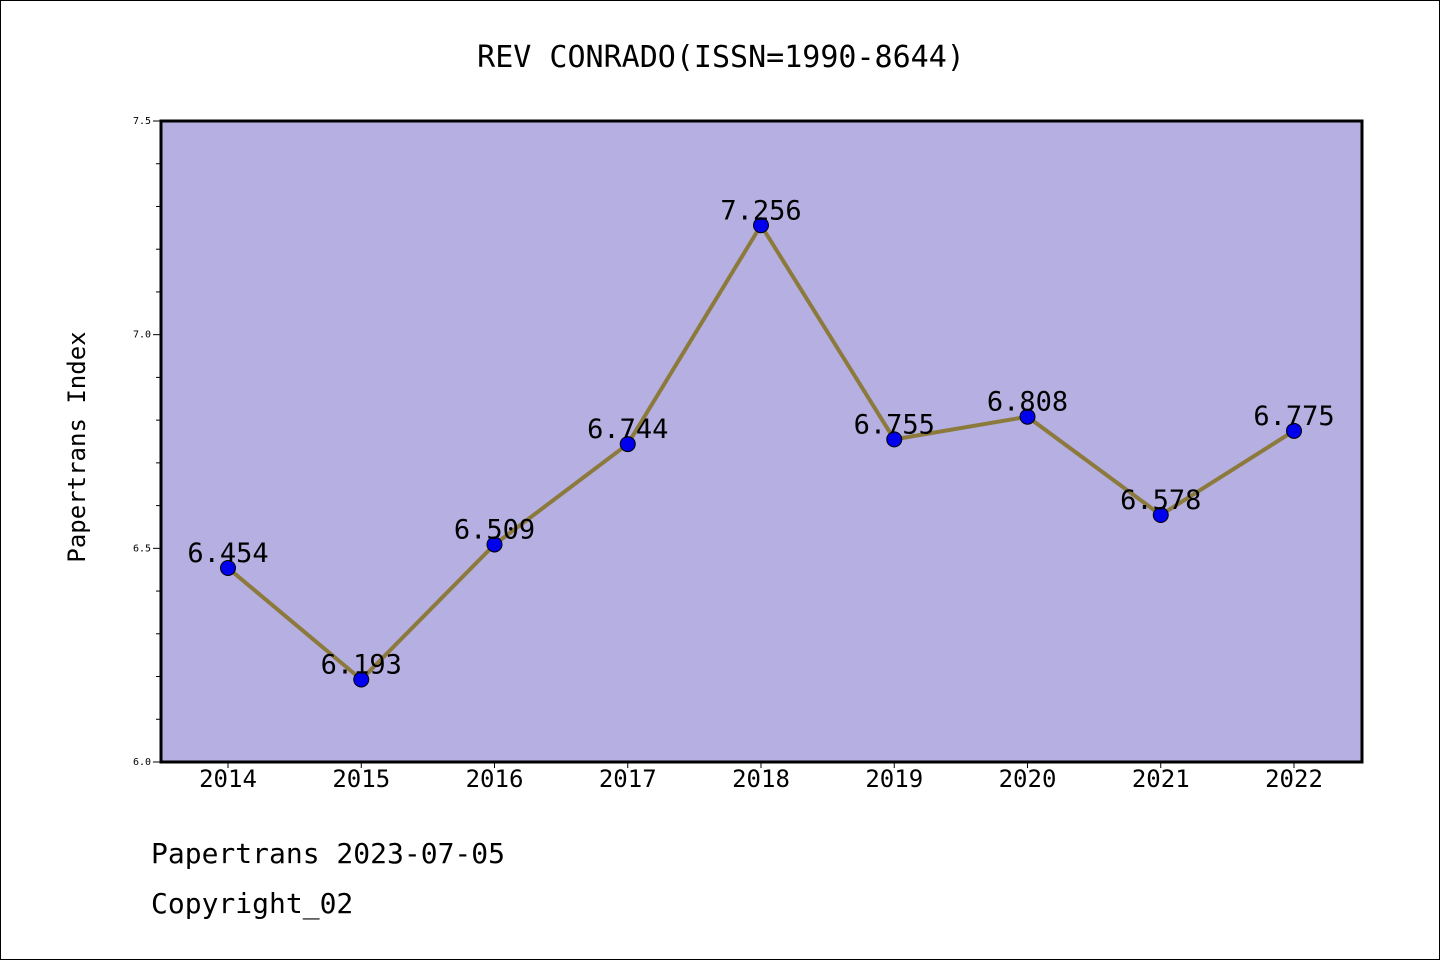 This screenshot has width=1440, height=961. I want to click on y-tick-label: 7.0, so click(142, 335).